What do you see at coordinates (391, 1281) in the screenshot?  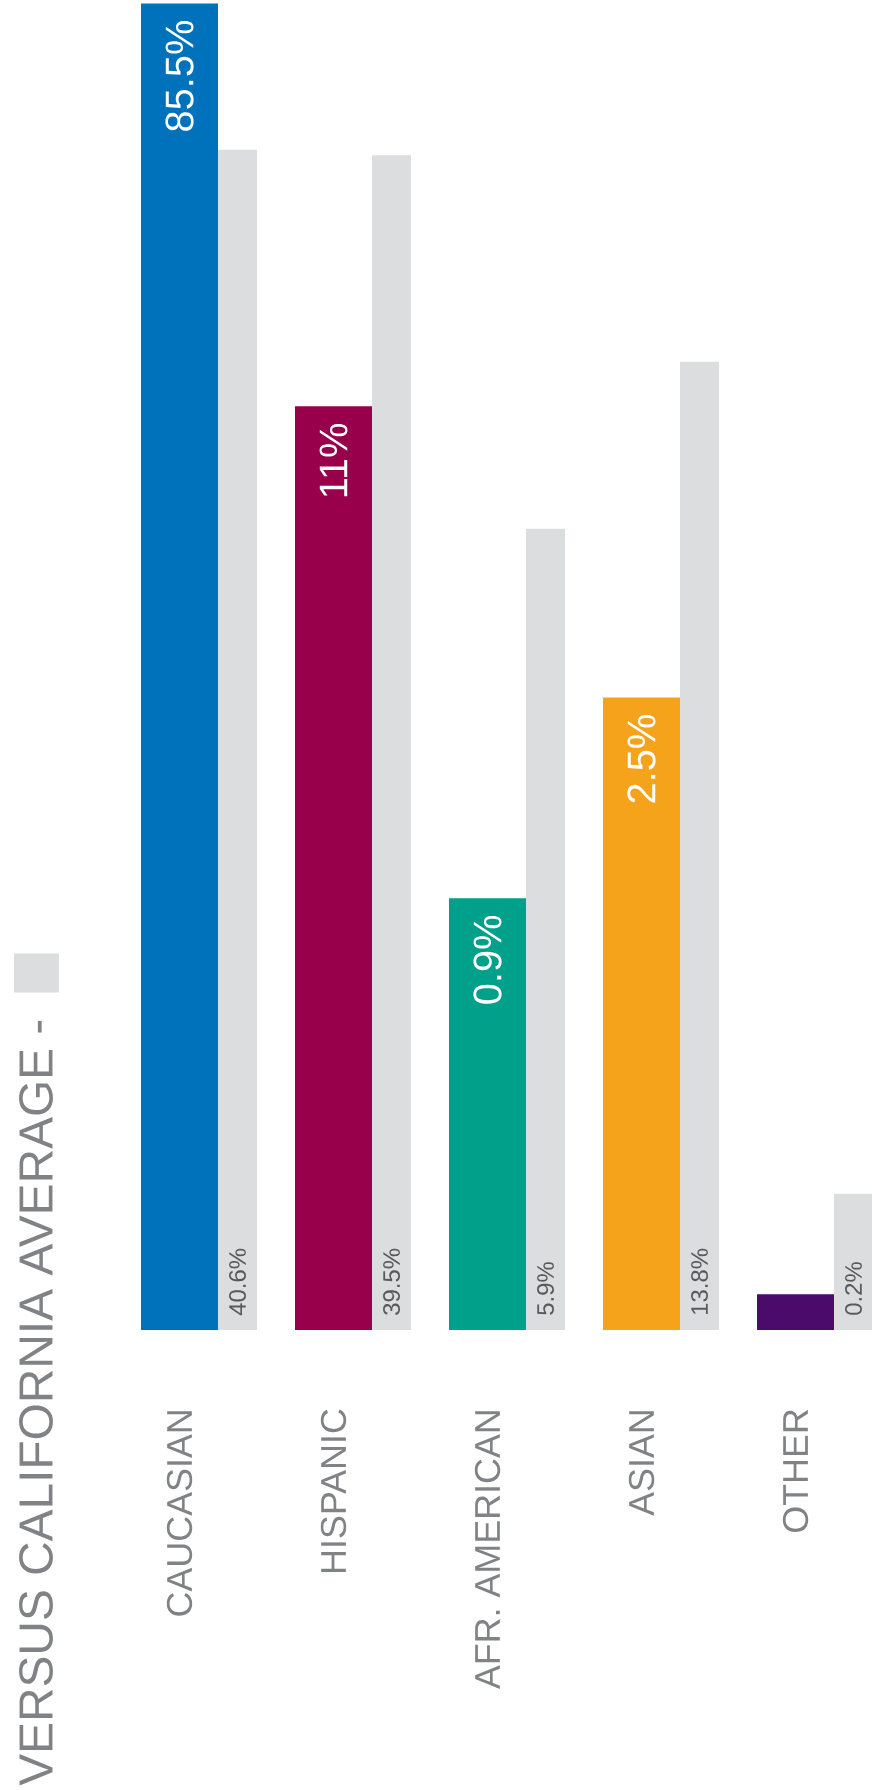 I see `data-label: 39.5%` at bounding box center [391, 1281].